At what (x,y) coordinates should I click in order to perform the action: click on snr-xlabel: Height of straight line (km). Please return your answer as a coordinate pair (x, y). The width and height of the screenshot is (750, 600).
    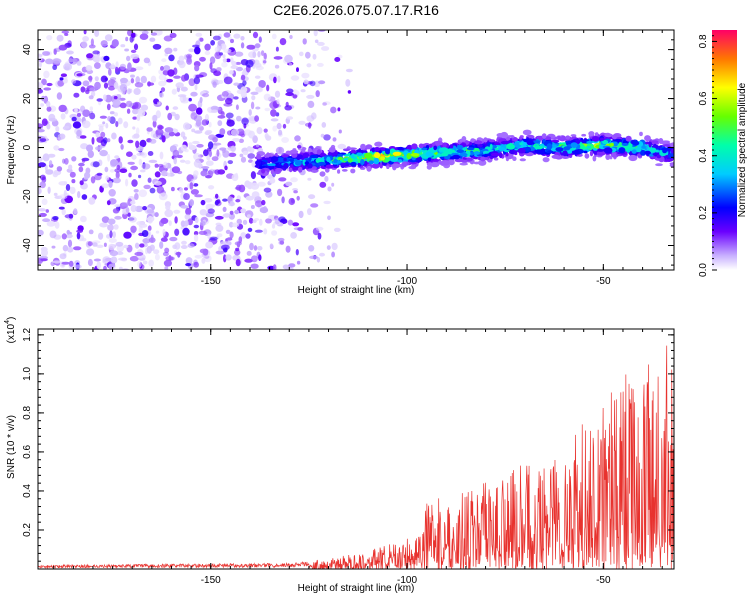
    Looking at the image, I should click on (356, 588).